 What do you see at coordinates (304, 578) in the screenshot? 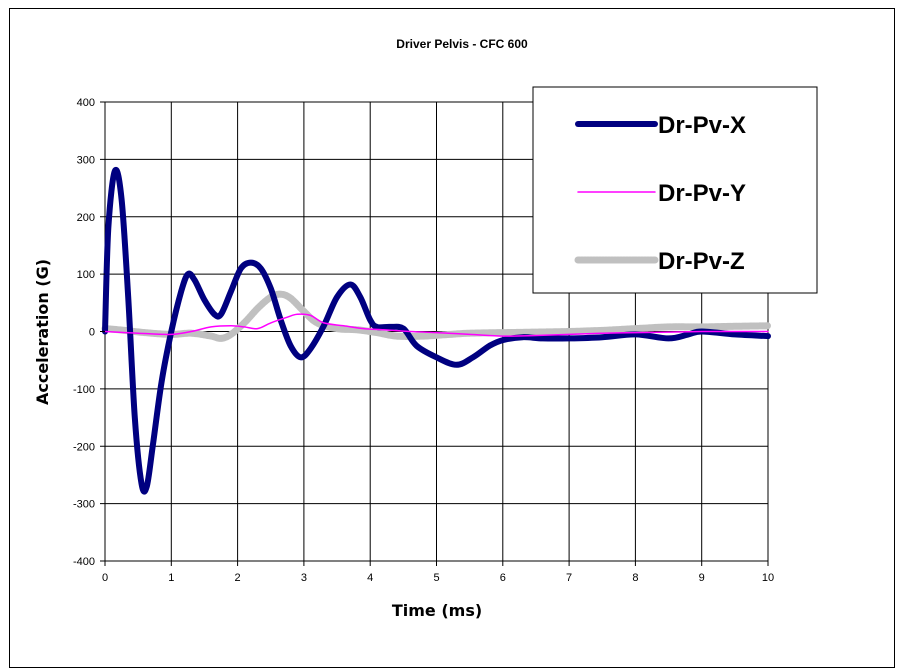
I see `x-tick-label: 3` at bounding box center [304, 578].